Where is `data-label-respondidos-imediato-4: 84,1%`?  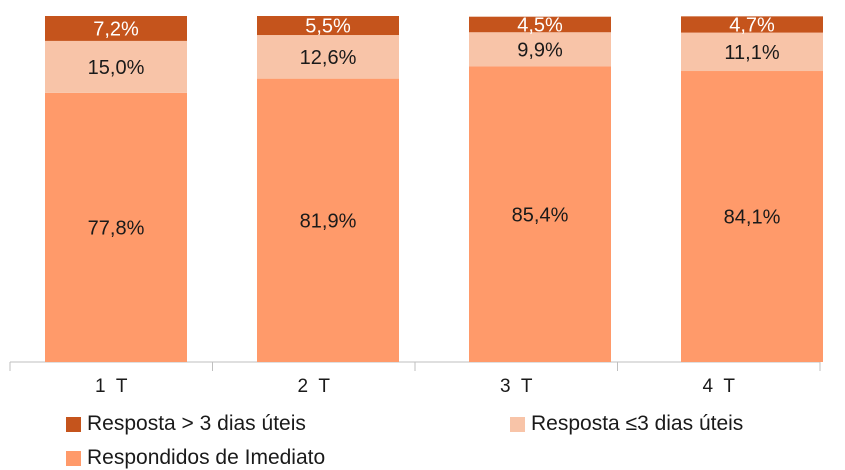 data-label-respondidos-imediato-4: 84,1% is located at coordinates (752, 218).